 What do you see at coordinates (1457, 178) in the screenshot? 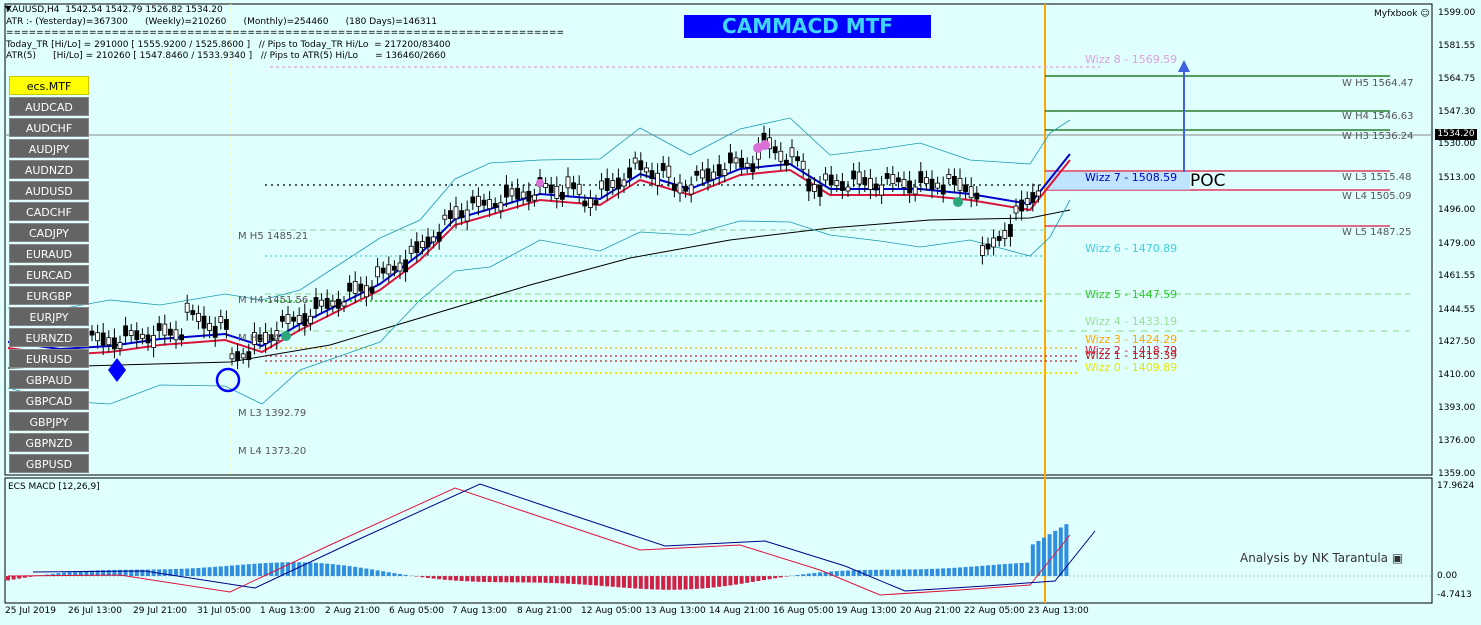
I see `price-tick: 1513.00` at bounding box center [1457, 178].